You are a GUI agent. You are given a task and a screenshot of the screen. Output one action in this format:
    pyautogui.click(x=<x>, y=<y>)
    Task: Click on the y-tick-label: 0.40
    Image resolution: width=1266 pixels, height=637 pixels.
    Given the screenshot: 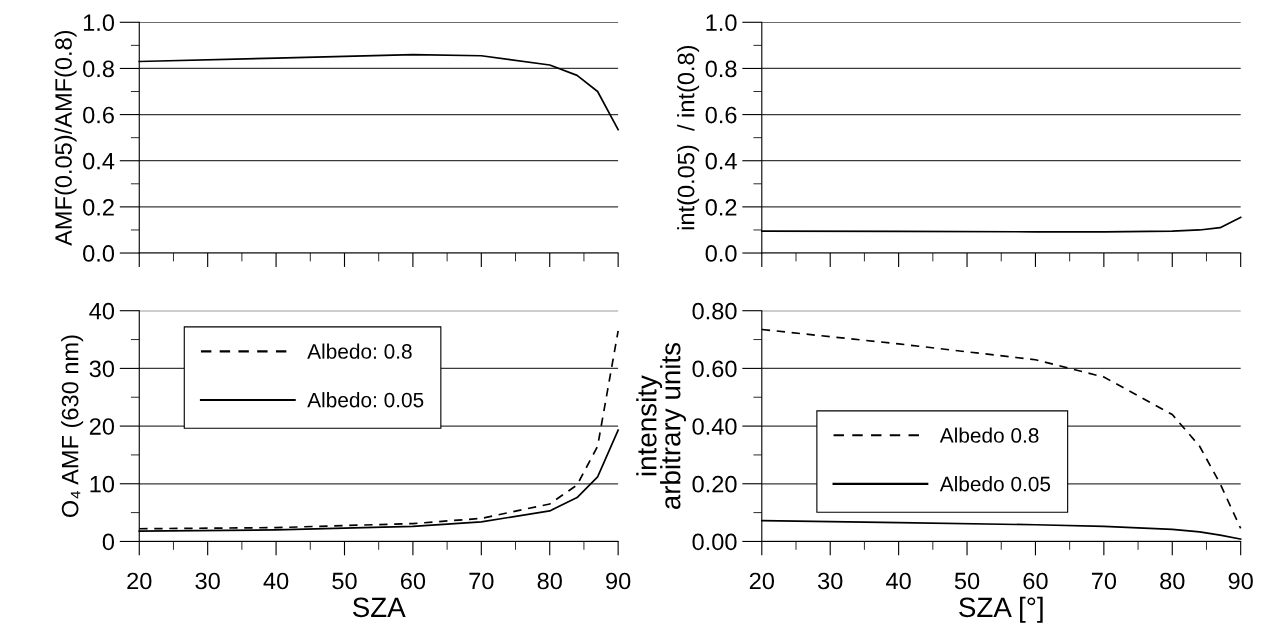 What is the action you would take?
    pyautogui.click(x=714, y=426)
    